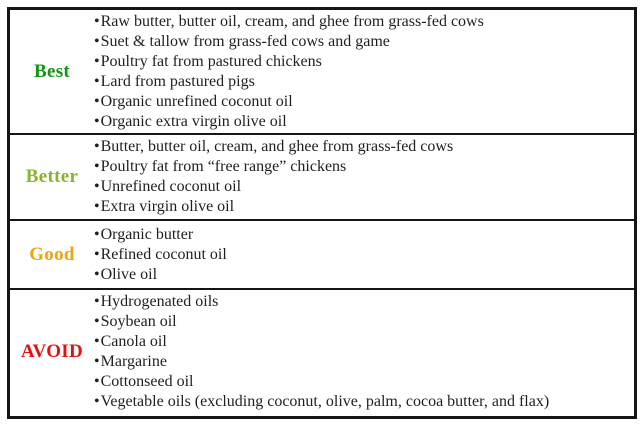  I want to click on list-item: •Organic extra virgin olive oil, so click(190, 121).